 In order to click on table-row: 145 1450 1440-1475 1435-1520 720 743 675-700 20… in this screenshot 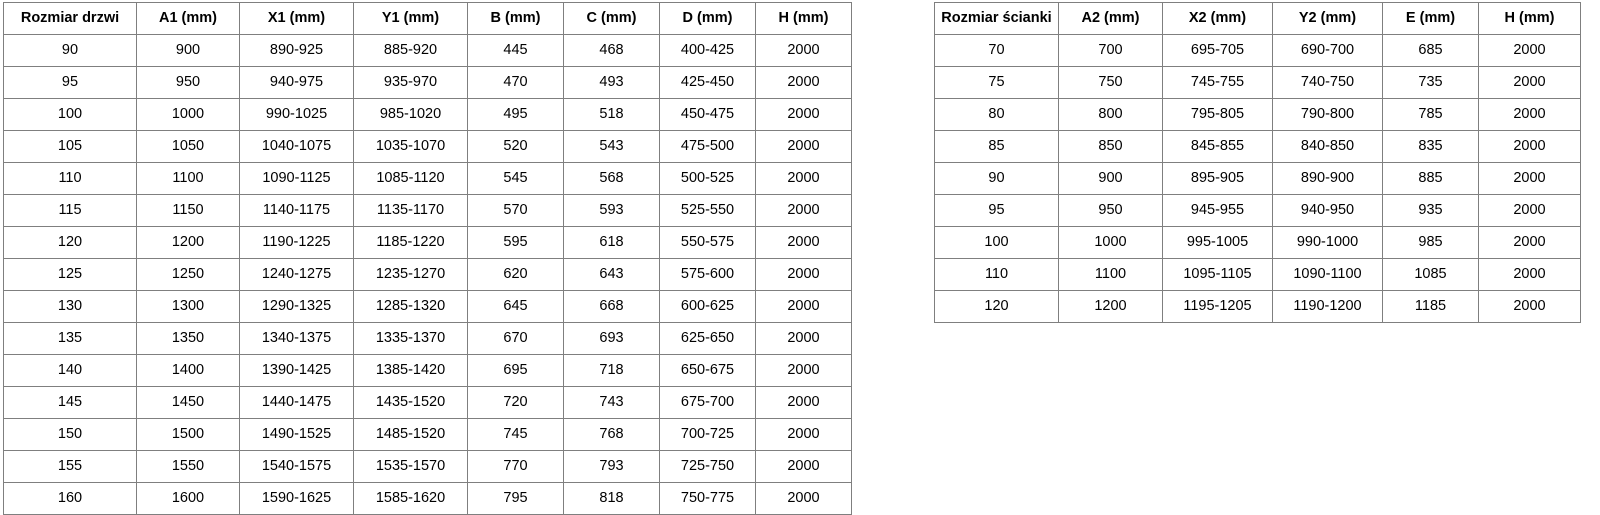, I will do `click(427, 402)`.